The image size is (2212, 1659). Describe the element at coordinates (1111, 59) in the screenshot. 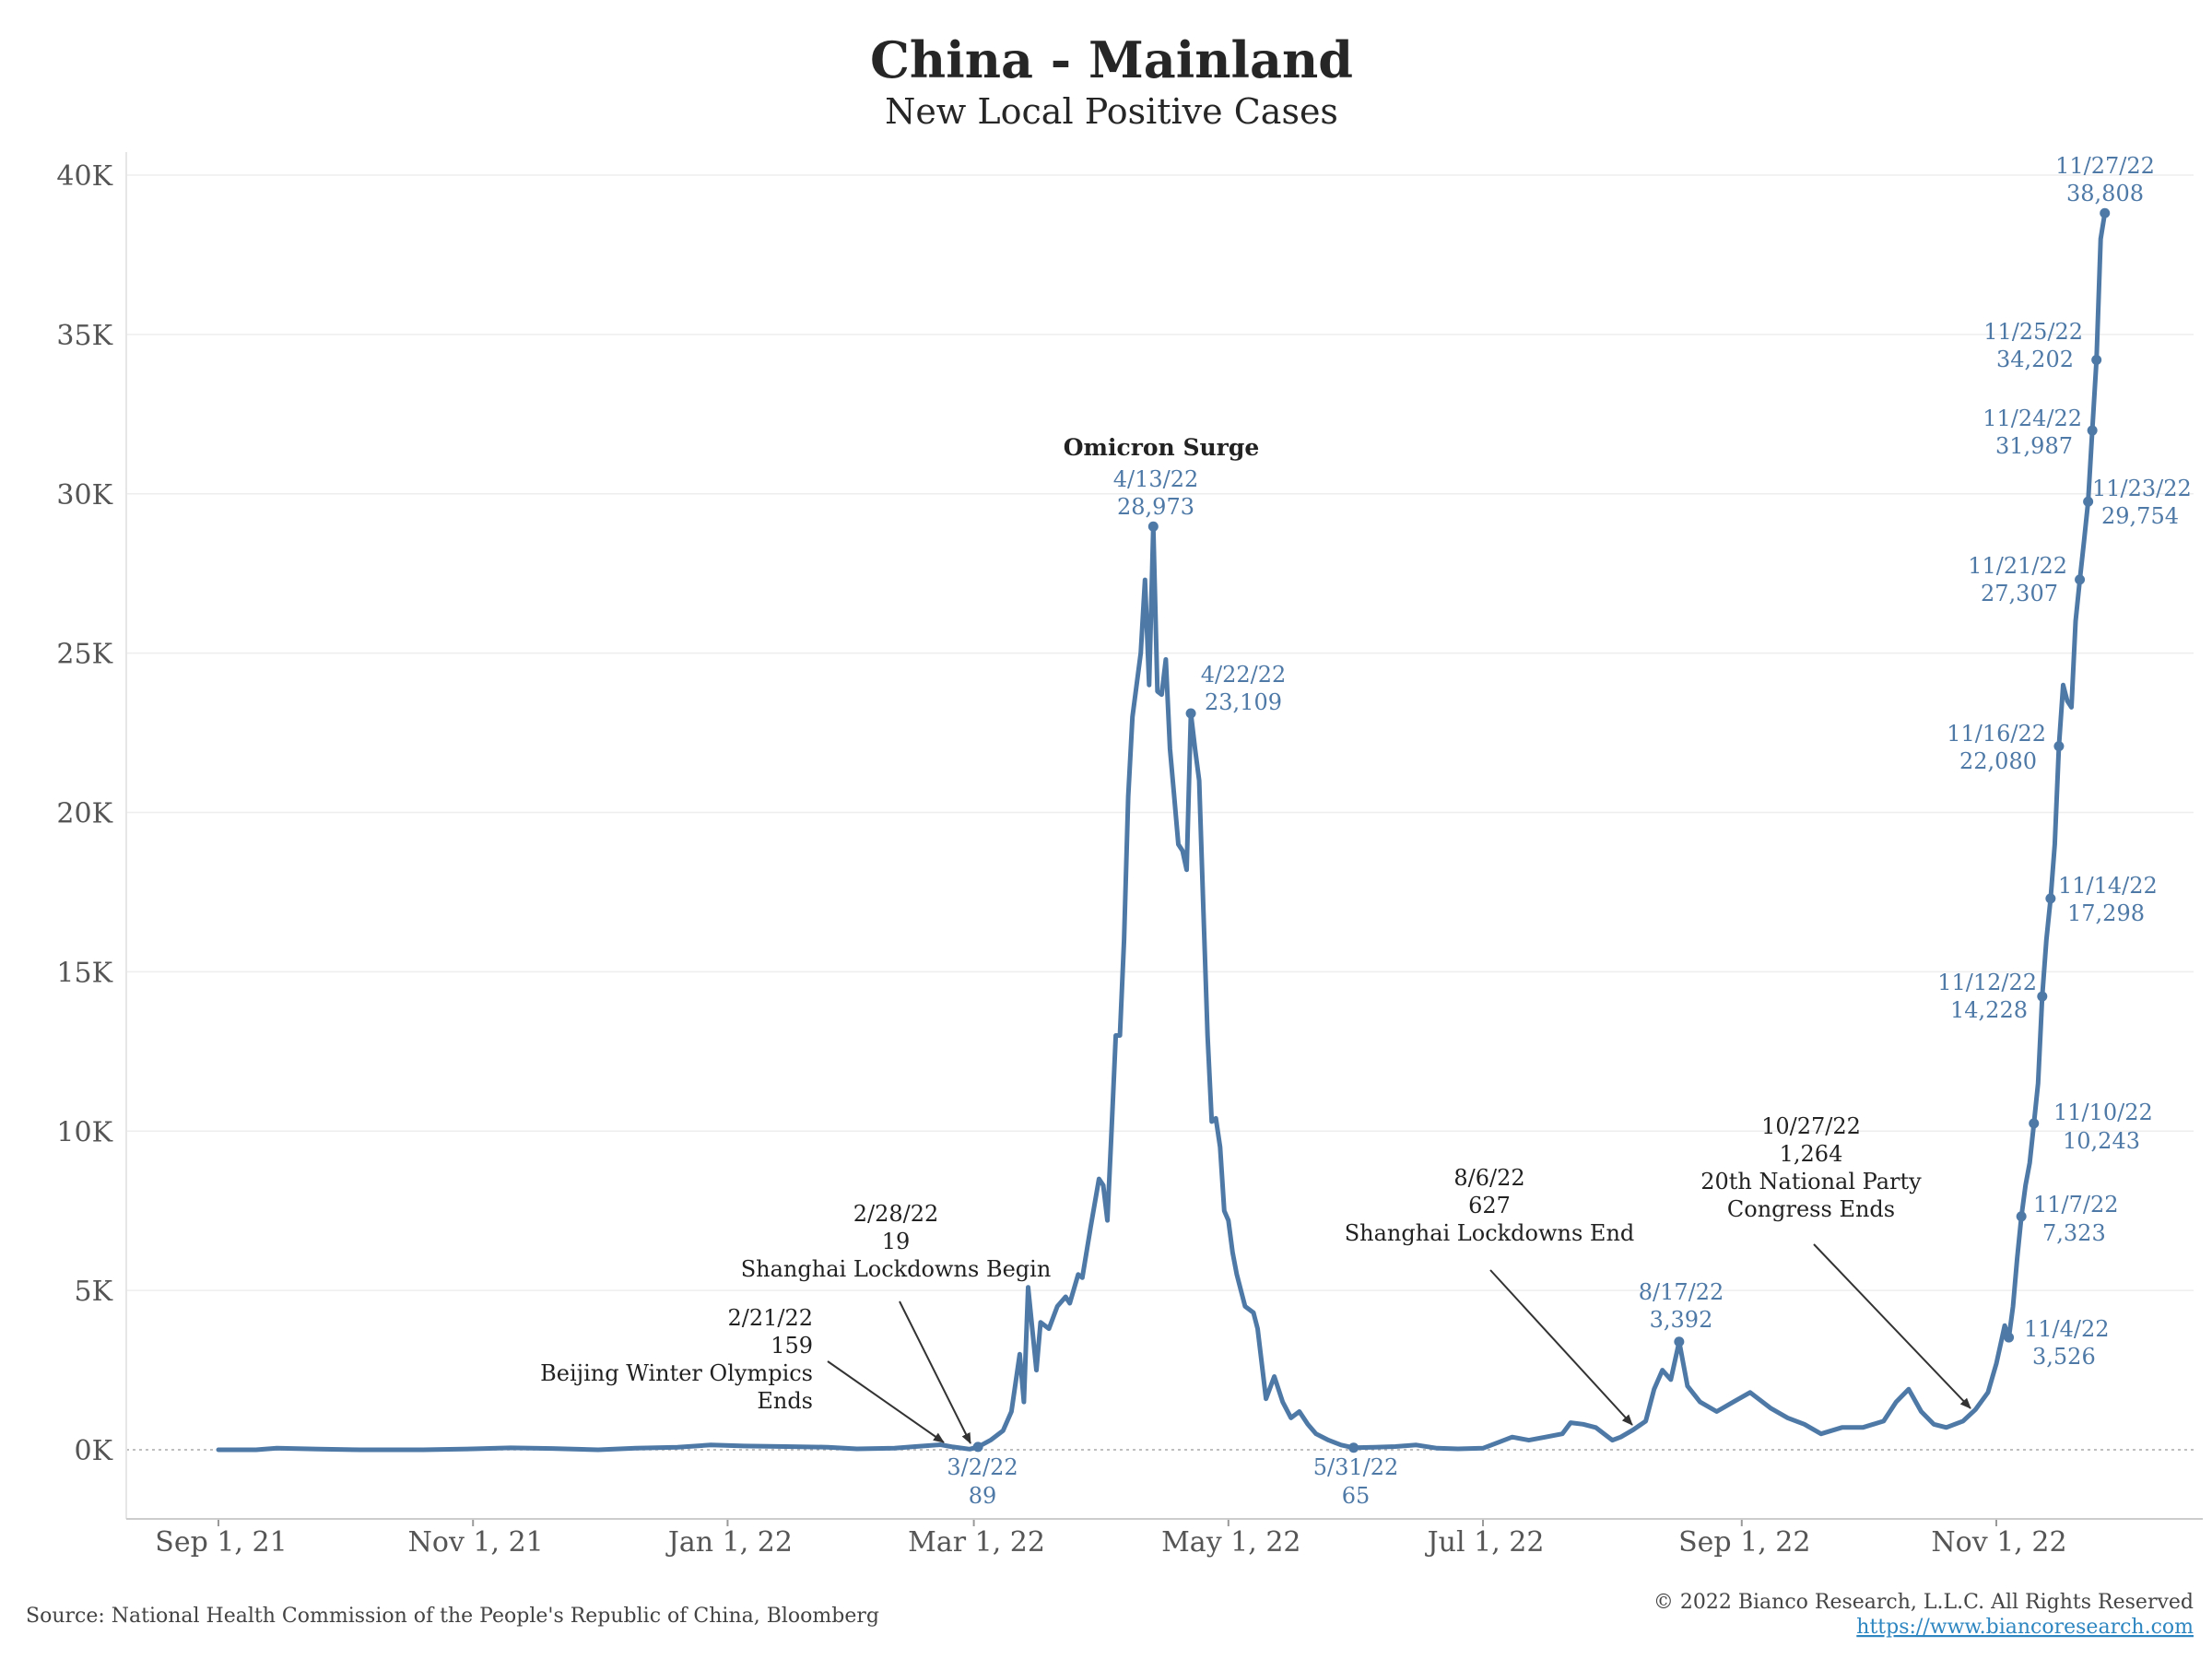

I see `chart-title: China - Mainland` at that location.